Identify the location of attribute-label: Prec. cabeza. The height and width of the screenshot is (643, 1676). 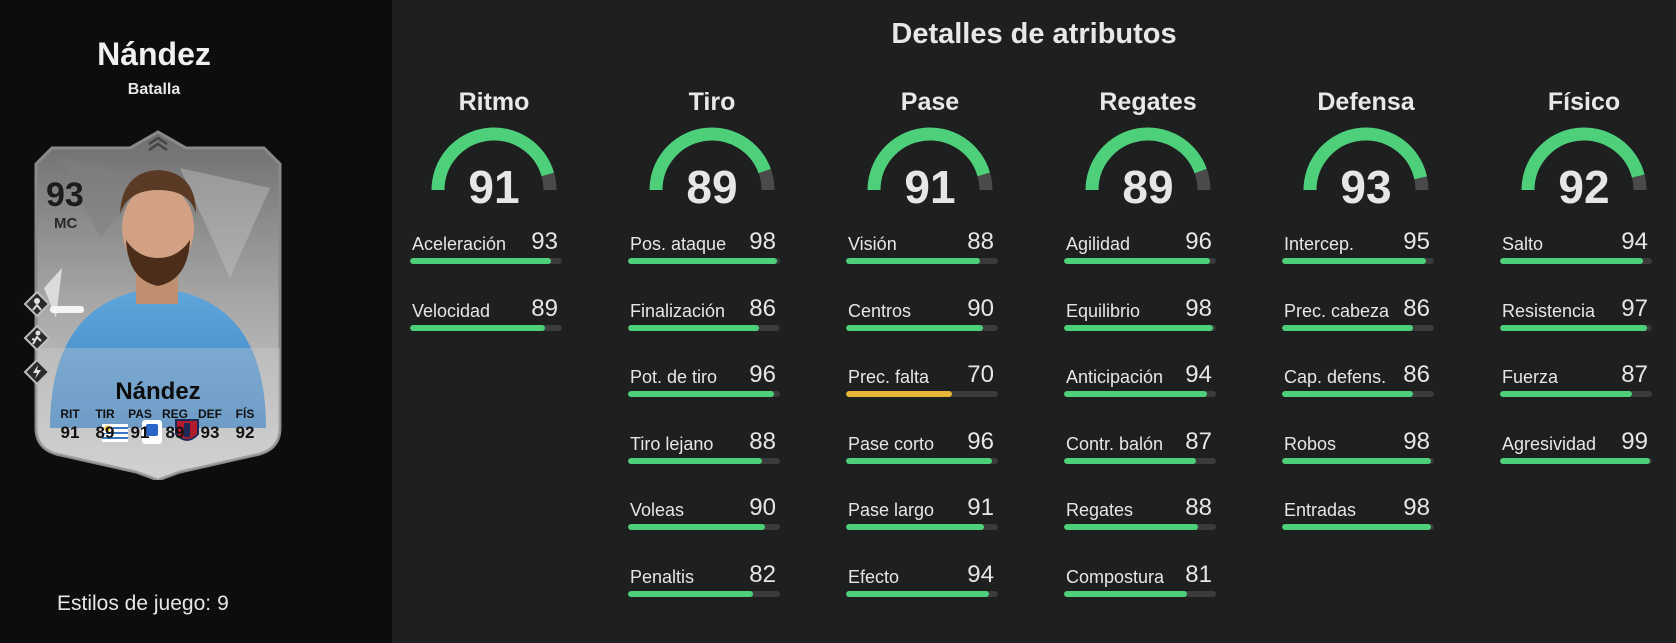
(1337, 310).